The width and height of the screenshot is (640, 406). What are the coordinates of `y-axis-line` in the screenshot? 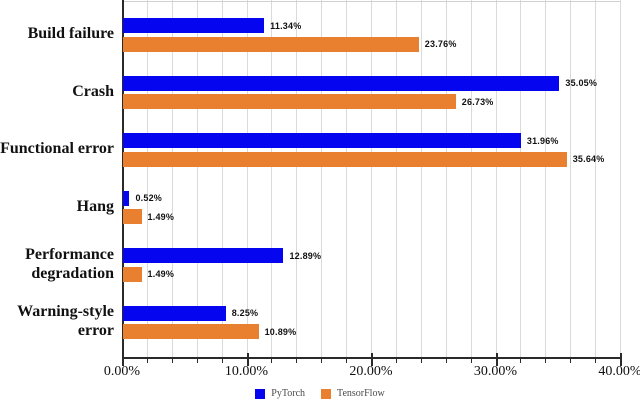 It's located at (123, 179).